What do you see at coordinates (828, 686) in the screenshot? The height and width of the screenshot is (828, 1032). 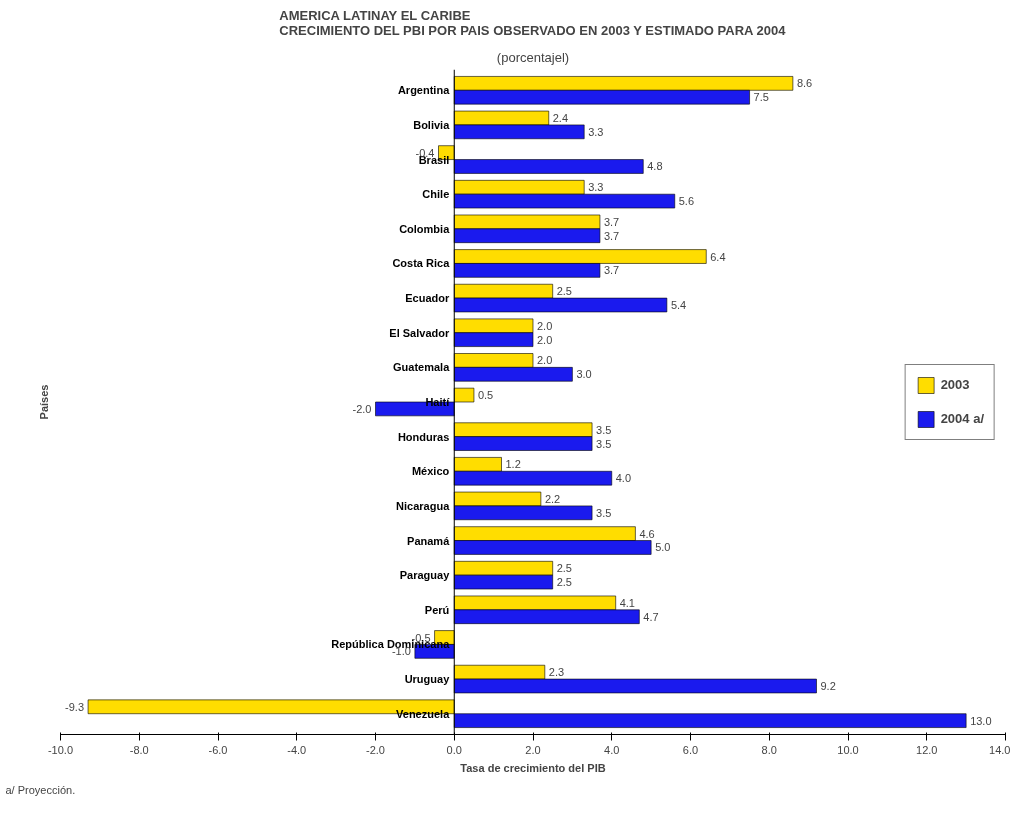 I see `data-label: 9.2` at bounding box center [828, 686].